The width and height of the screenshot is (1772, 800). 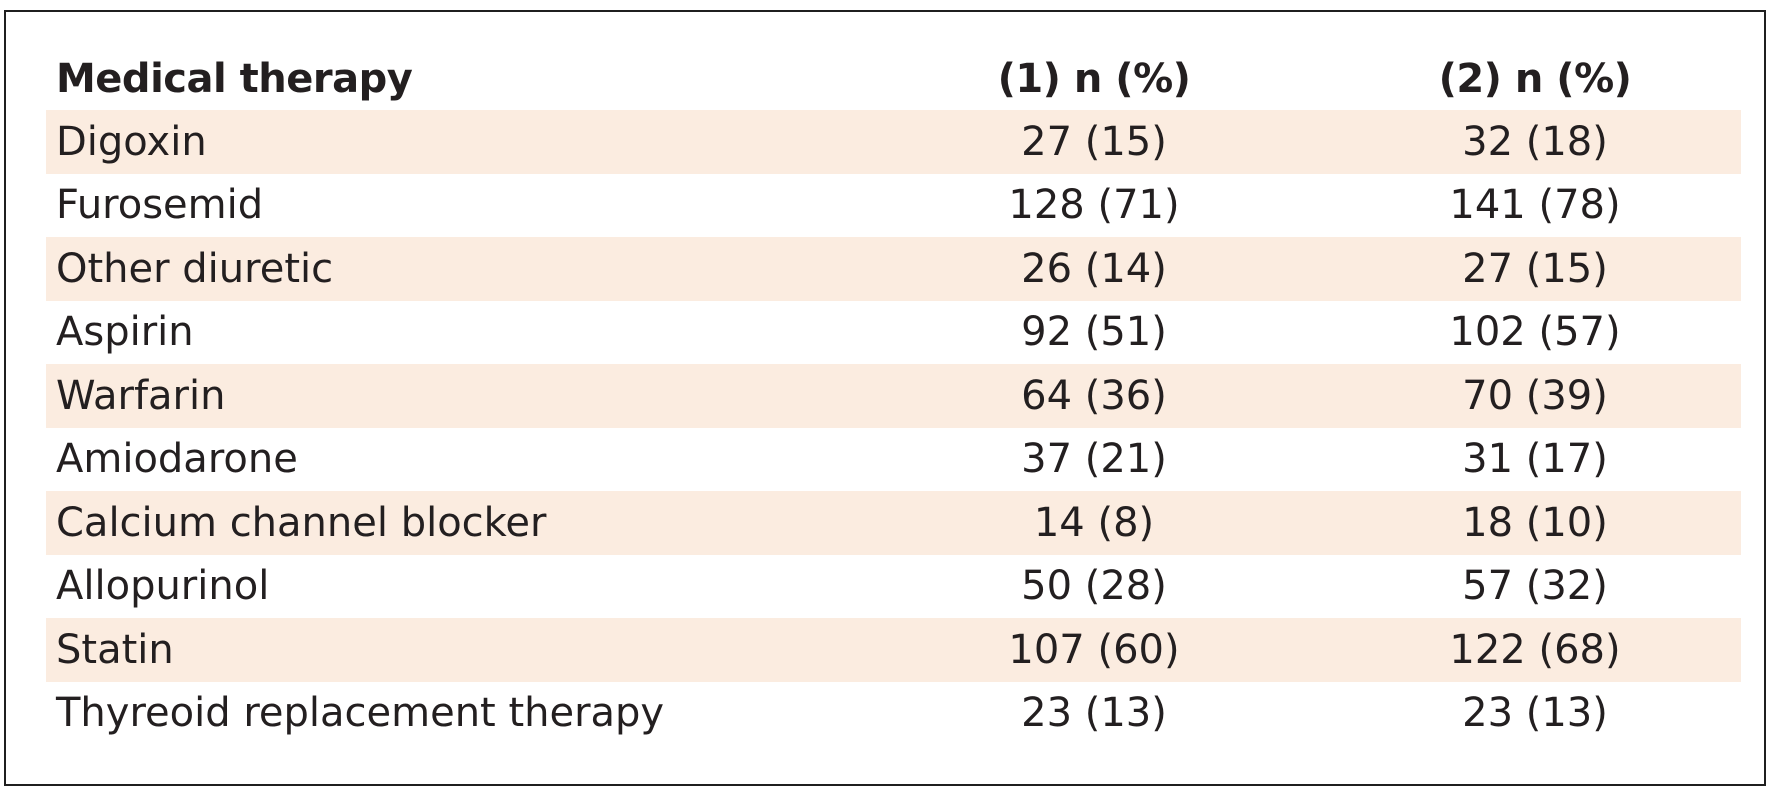 I want to click on therapy-name: Statin, so click(x=115, y=650).